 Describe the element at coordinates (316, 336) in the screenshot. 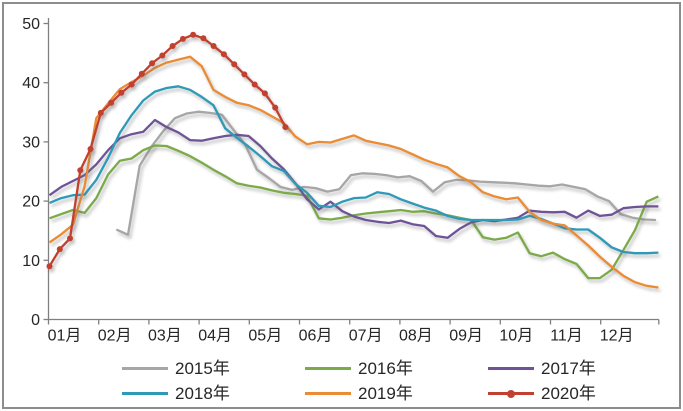

I see `svg-text: 06月` at that location.